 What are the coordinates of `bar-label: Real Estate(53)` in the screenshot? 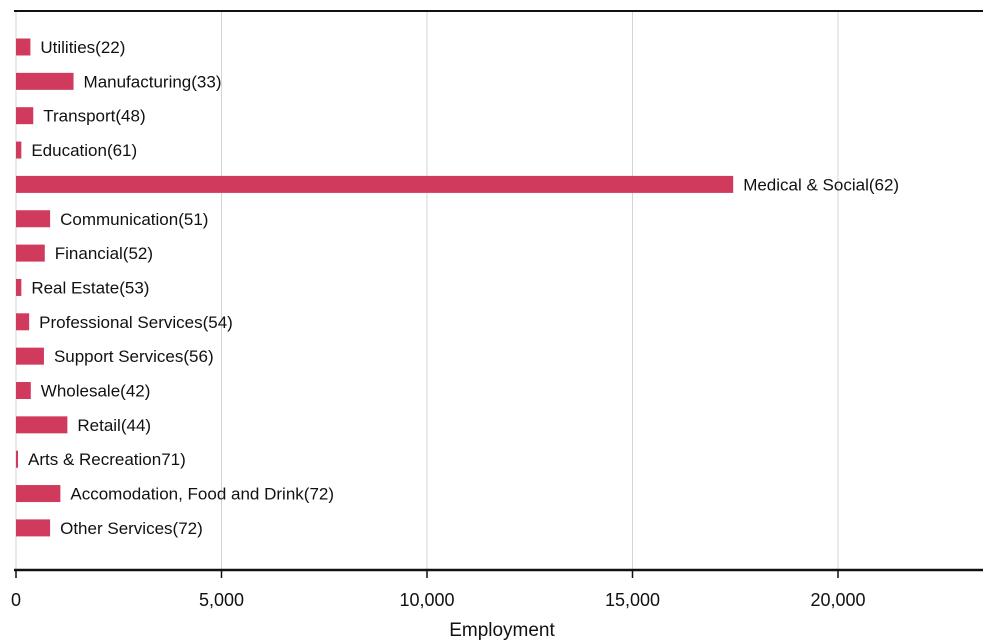 It's located at (90, 287).